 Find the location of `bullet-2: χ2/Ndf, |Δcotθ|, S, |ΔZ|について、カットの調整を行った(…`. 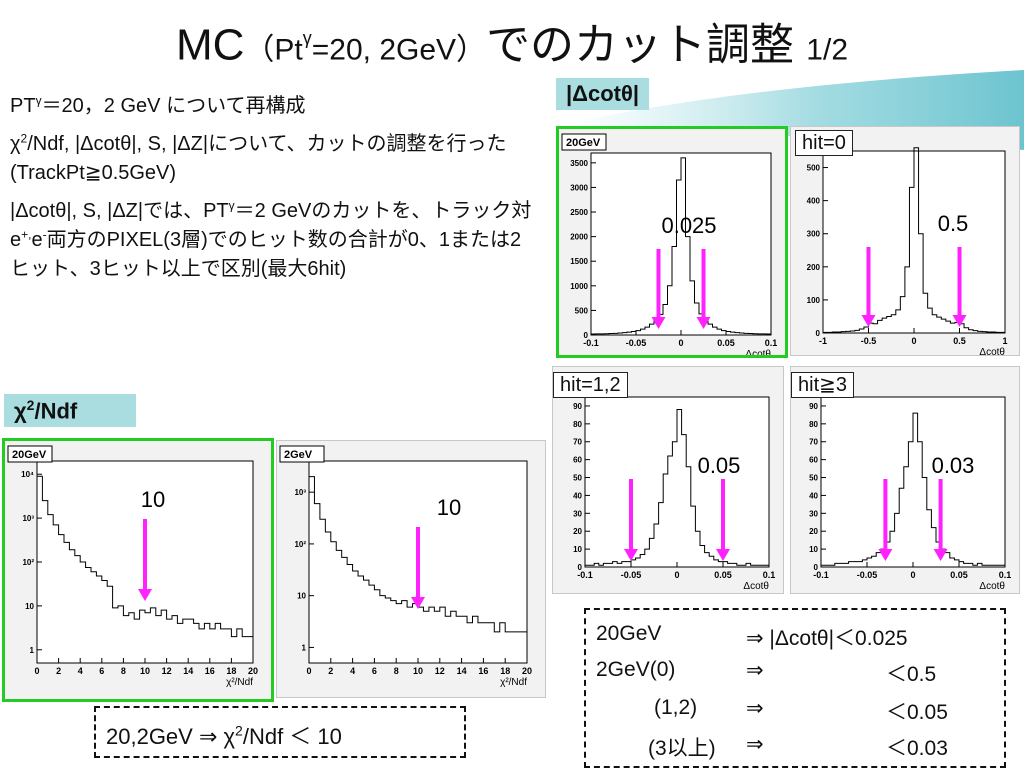

bullet-2: χ2/Ndf, |Δcotθ|, S, |ΔZ|について、カットの調整を行った(… is located at coordinates (275, 159).